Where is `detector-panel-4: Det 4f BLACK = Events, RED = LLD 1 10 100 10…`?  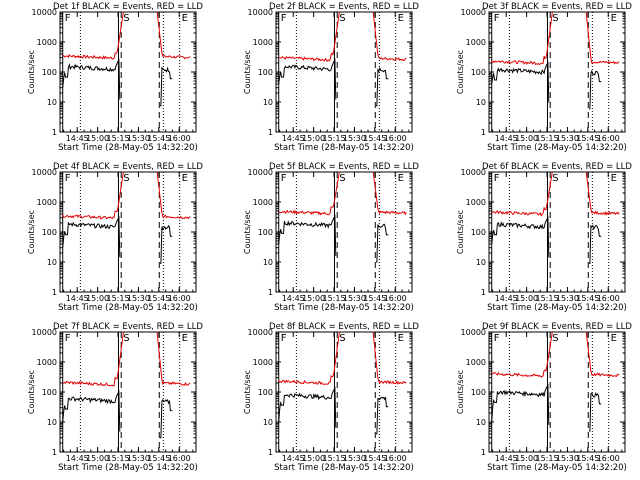
detector-panel-4: Det 4f BLACK = Events, RED = LLD 1 10 100 10… is located at coordinates (115, 237).